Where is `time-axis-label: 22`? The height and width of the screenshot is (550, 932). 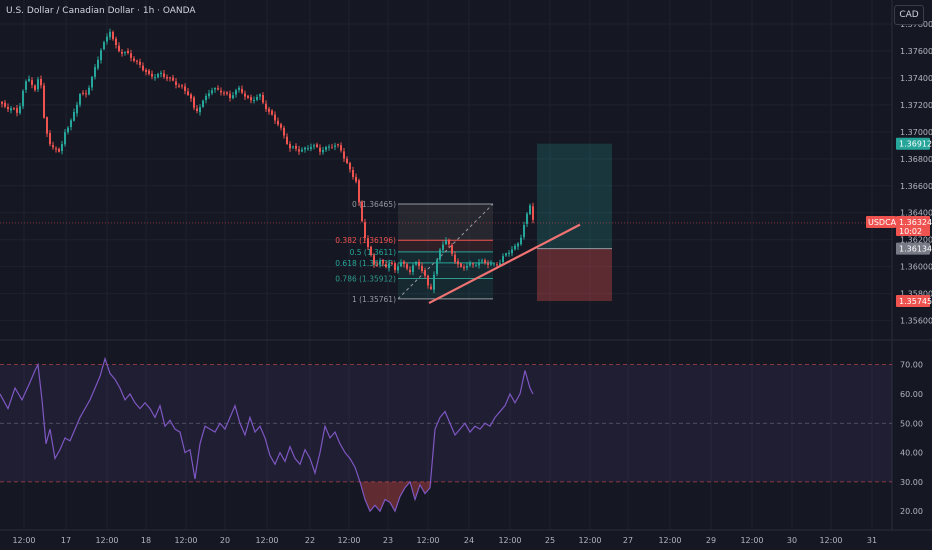
time-axis-label: 22 is located at coordinates (310, 540).